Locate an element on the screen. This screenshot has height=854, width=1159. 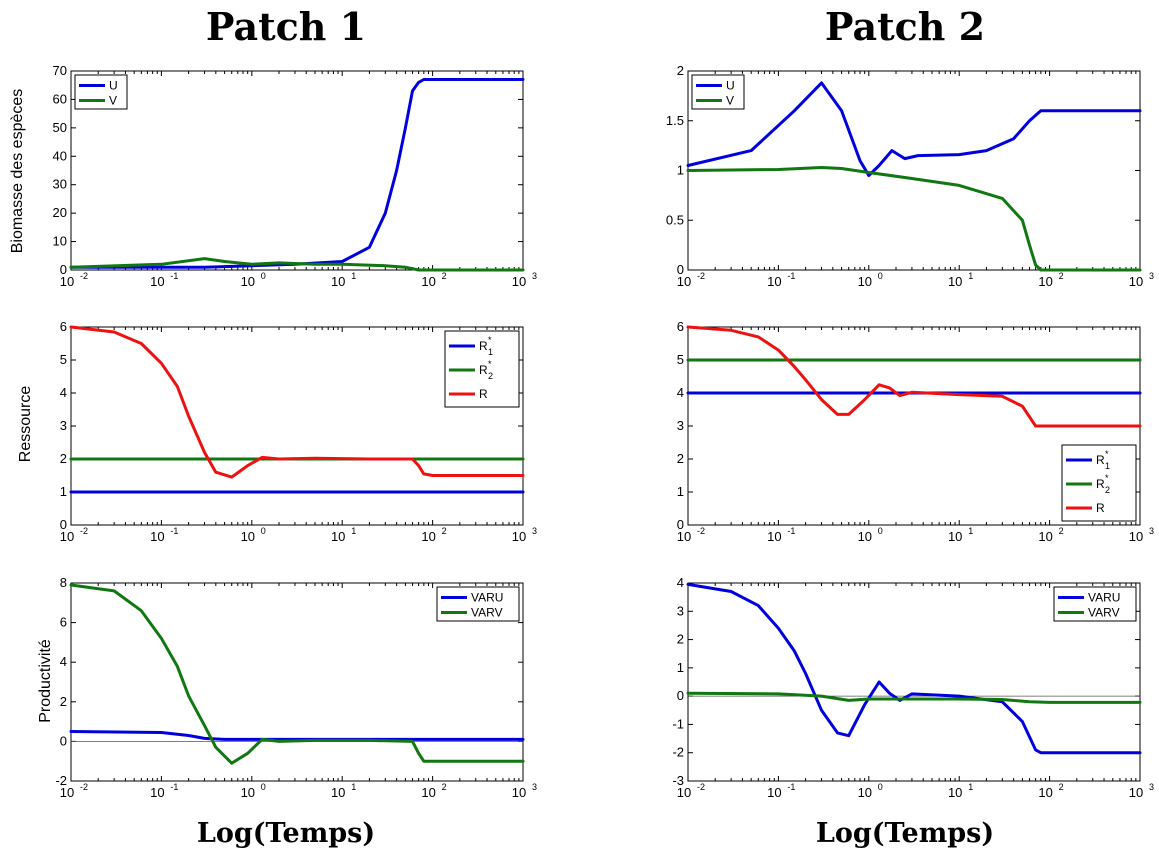
y-tick-label: -1 is located at coordinates (678, 723).